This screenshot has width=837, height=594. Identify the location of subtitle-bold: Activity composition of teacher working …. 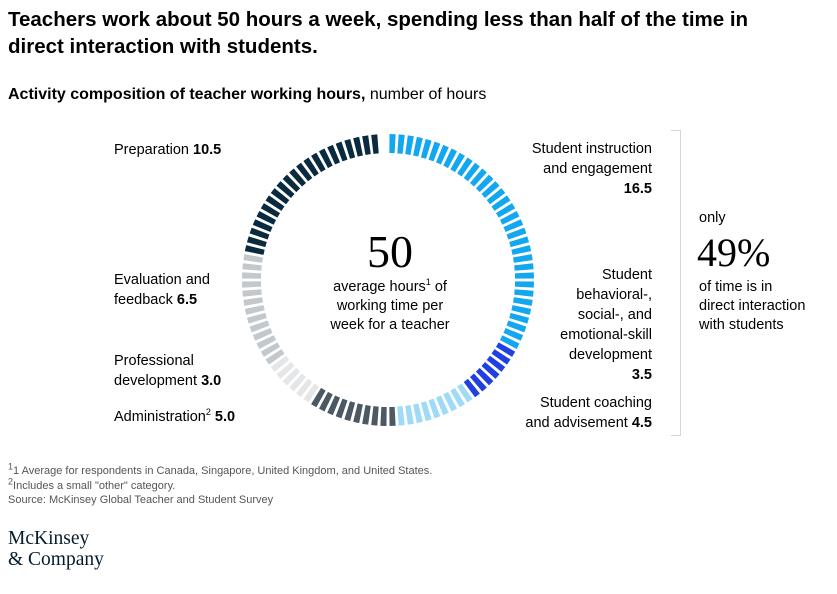
(187, 94).